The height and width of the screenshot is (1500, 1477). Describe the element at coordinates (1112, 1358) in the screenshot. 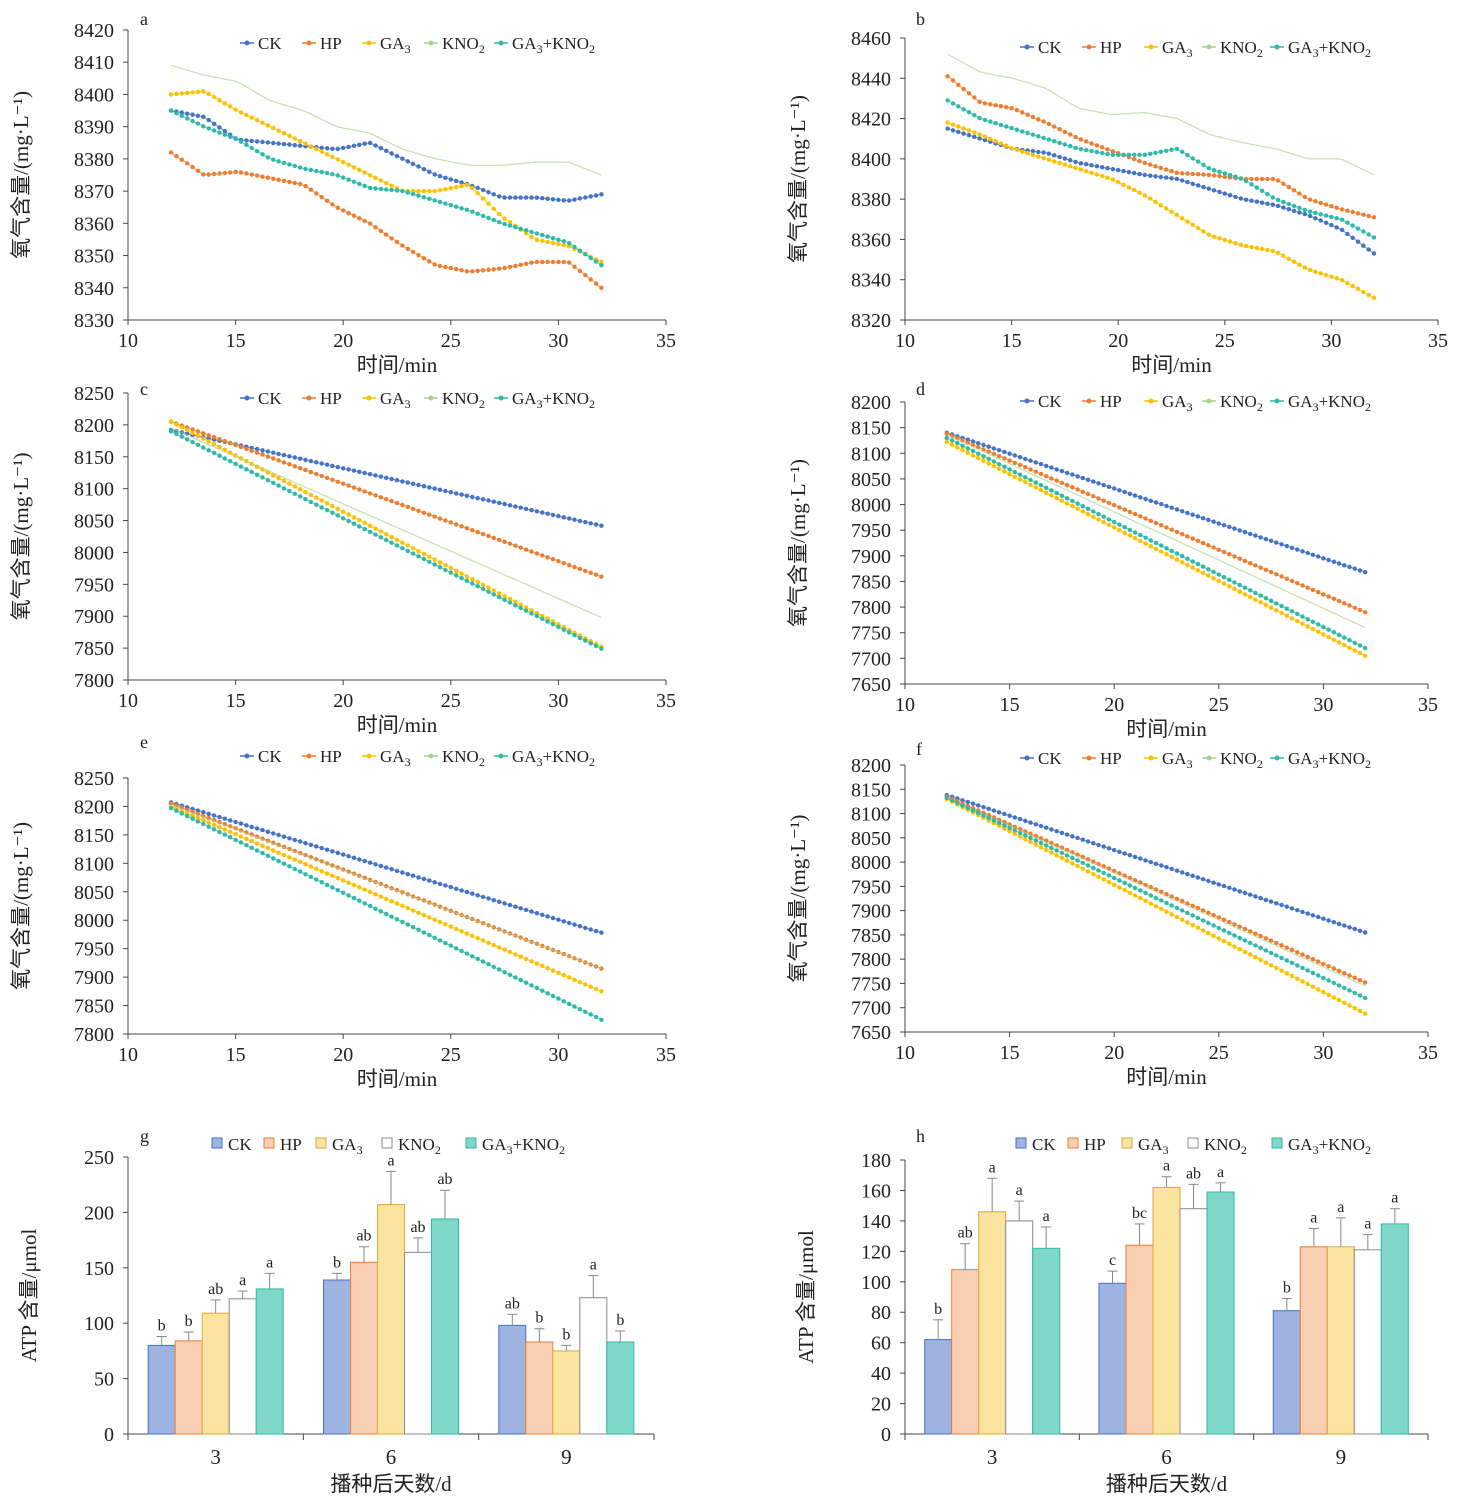

I see `bar-CK` at that location.